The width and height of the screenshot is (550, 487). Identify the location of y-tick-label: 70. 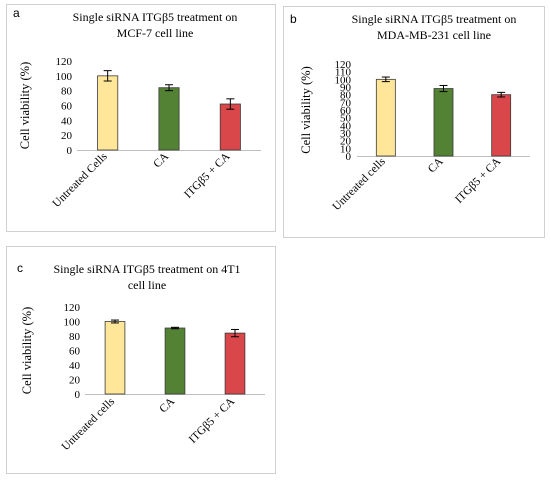
(346, 103).